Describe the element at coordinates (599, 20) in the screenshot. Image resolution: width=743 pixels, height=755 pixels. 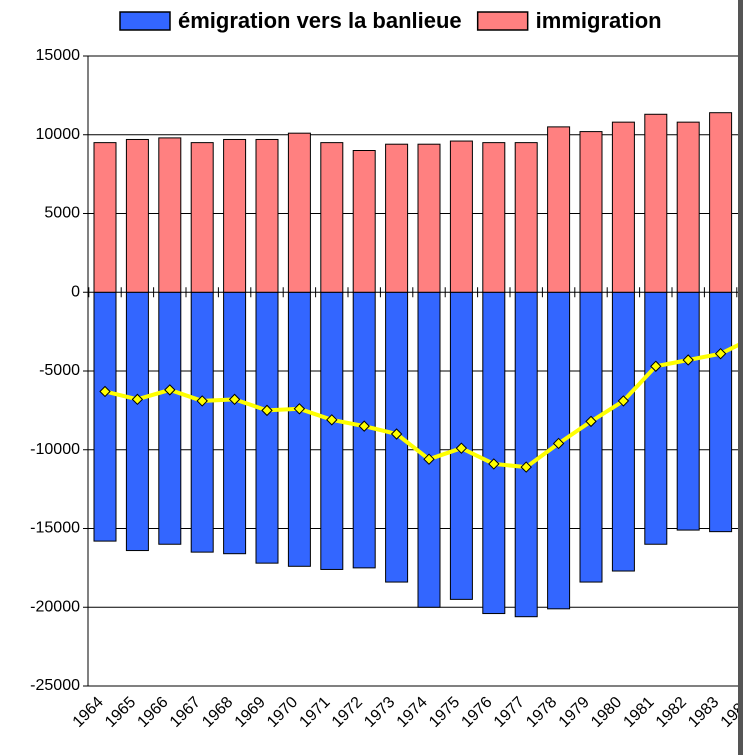
I see `legend-label: immigration` at that location.